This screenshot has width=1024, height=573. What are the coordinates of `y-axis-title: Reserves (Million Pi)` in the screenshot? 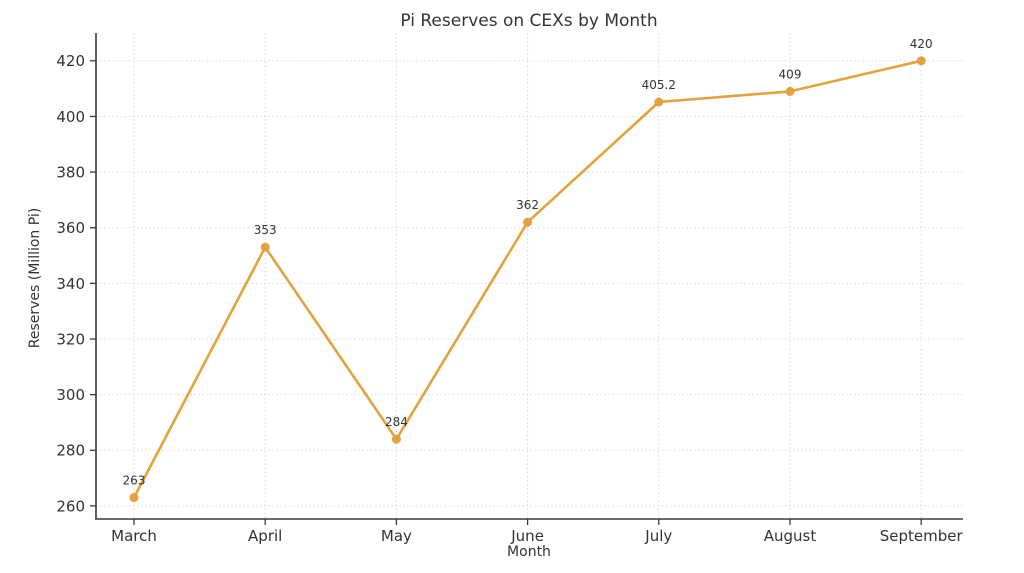 It's located at (35, 278).